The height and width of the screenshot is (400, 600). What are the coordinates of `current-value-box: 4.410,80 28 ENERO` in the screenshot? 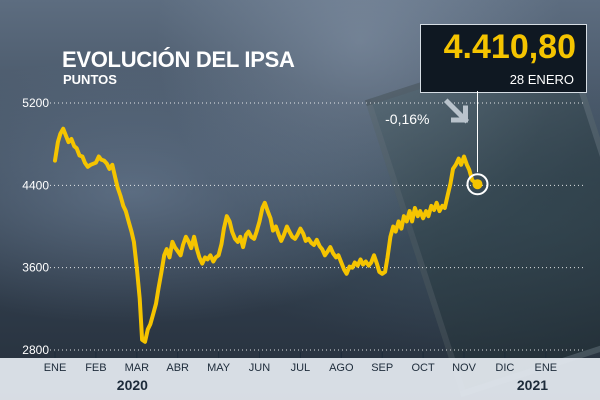 It's located at (503, 58).